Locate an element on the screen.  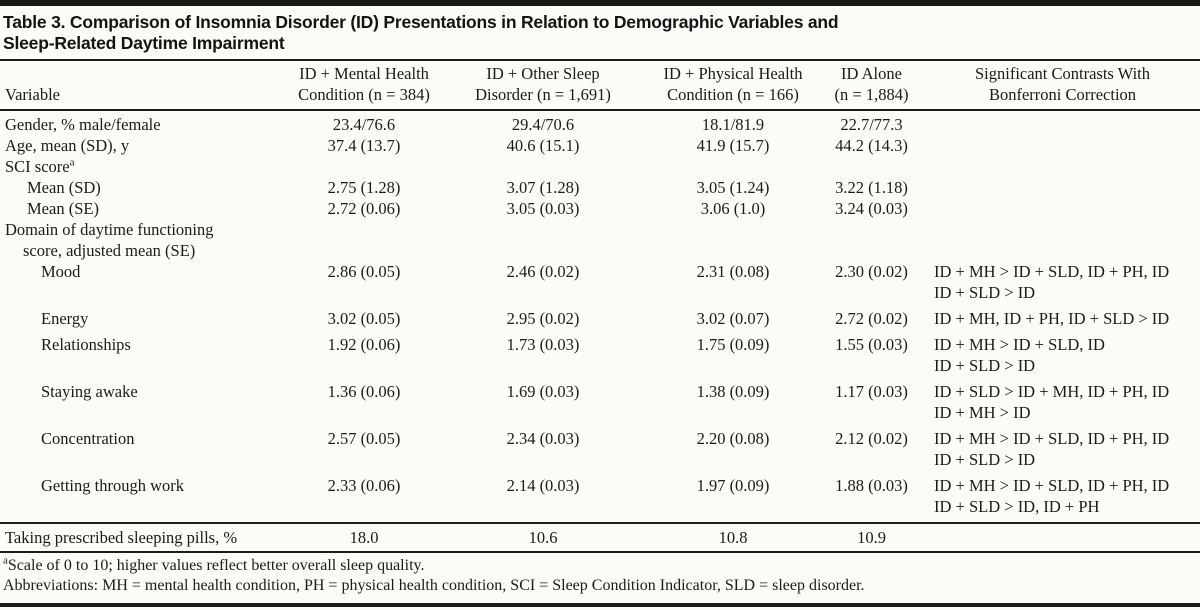
value-cell: 2.46 (0.02) is located at coordinates (543, 271).